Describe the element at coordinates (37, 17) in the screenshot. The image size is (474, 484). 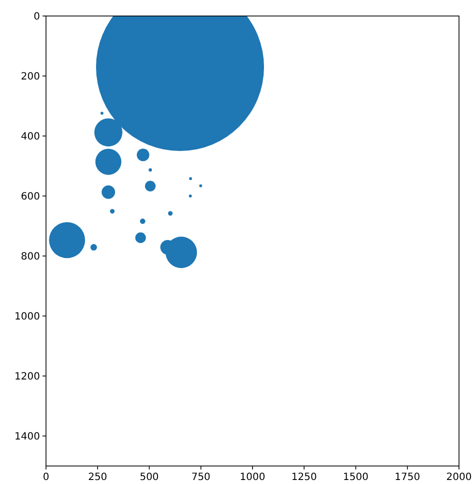
I see `y-tick-label: 0` at that location.